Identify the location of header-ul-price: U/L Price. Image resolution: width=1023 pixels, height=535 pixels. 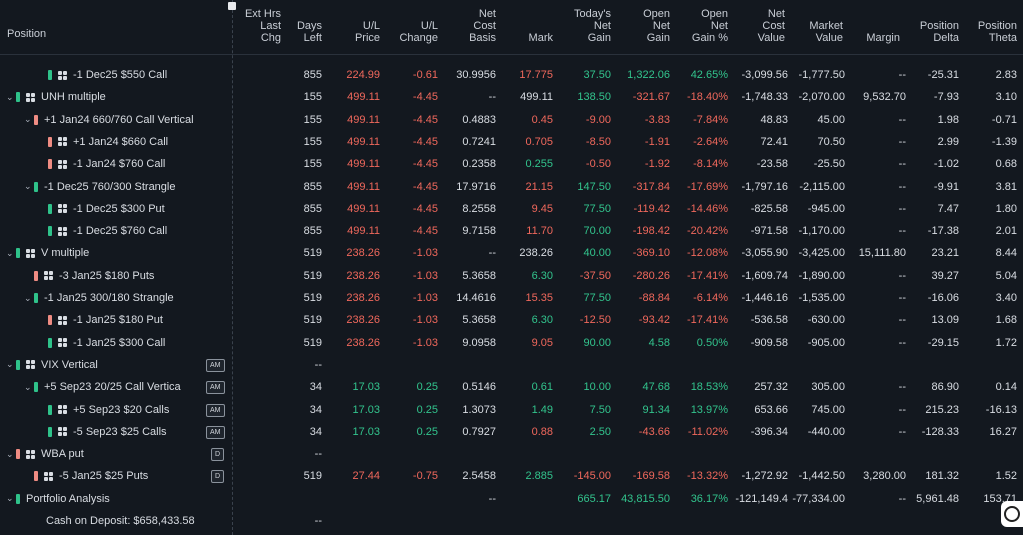
(367, 32).